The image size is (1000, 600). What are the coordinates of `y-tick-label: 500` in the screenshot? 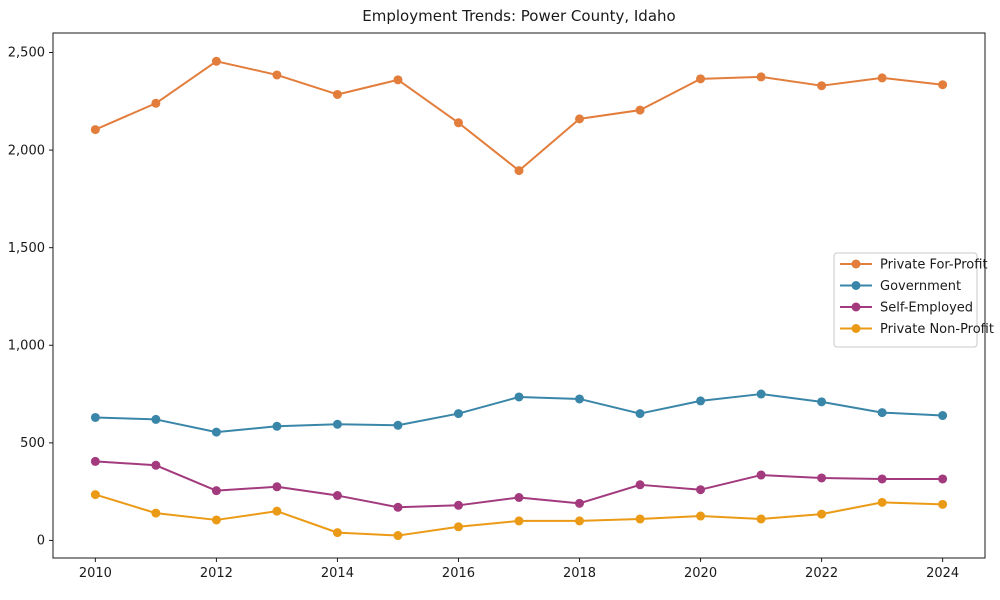 It's located at (32, 443).